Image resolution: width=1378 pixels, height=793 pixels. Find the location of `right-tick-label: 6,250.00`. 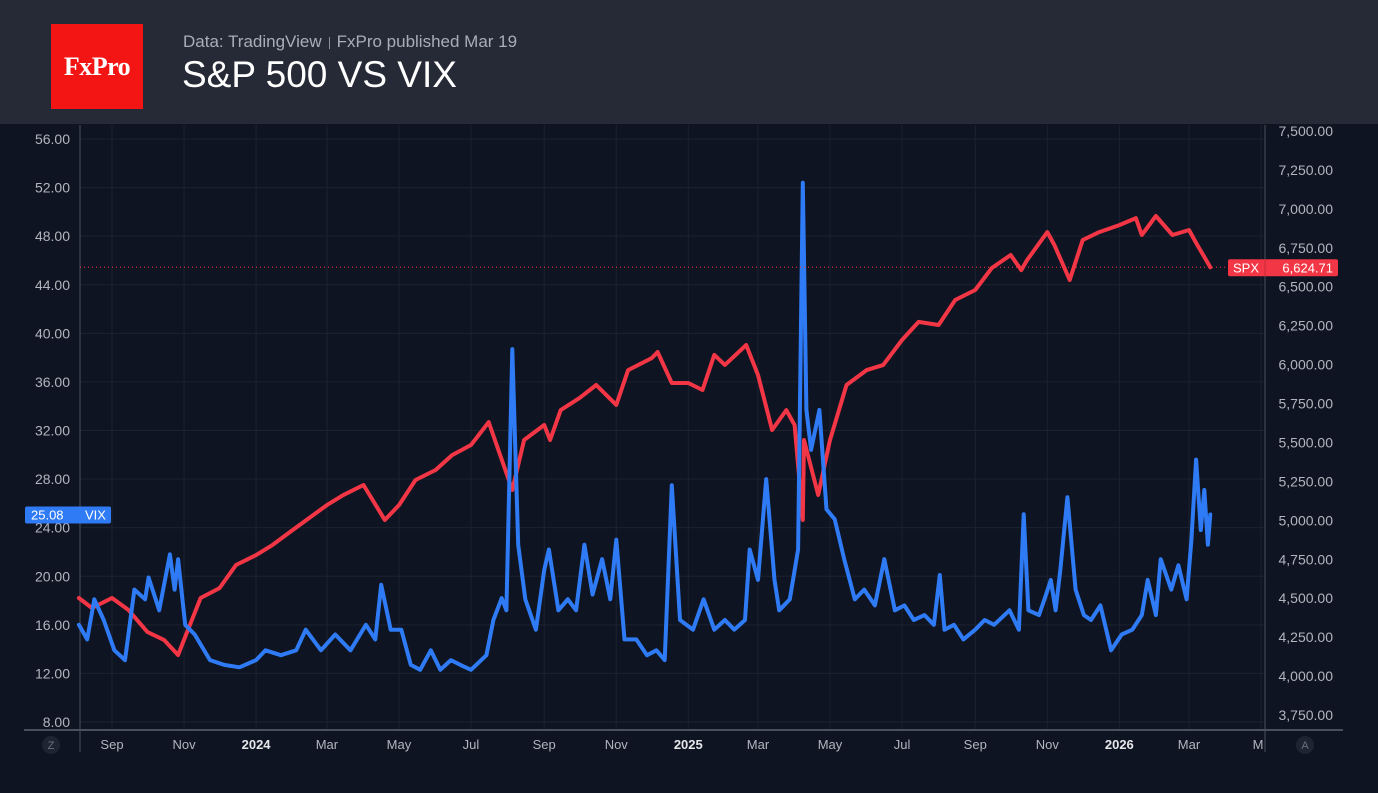

right-tick-label: 6,250.00 is located at coordinates (1306, 326).